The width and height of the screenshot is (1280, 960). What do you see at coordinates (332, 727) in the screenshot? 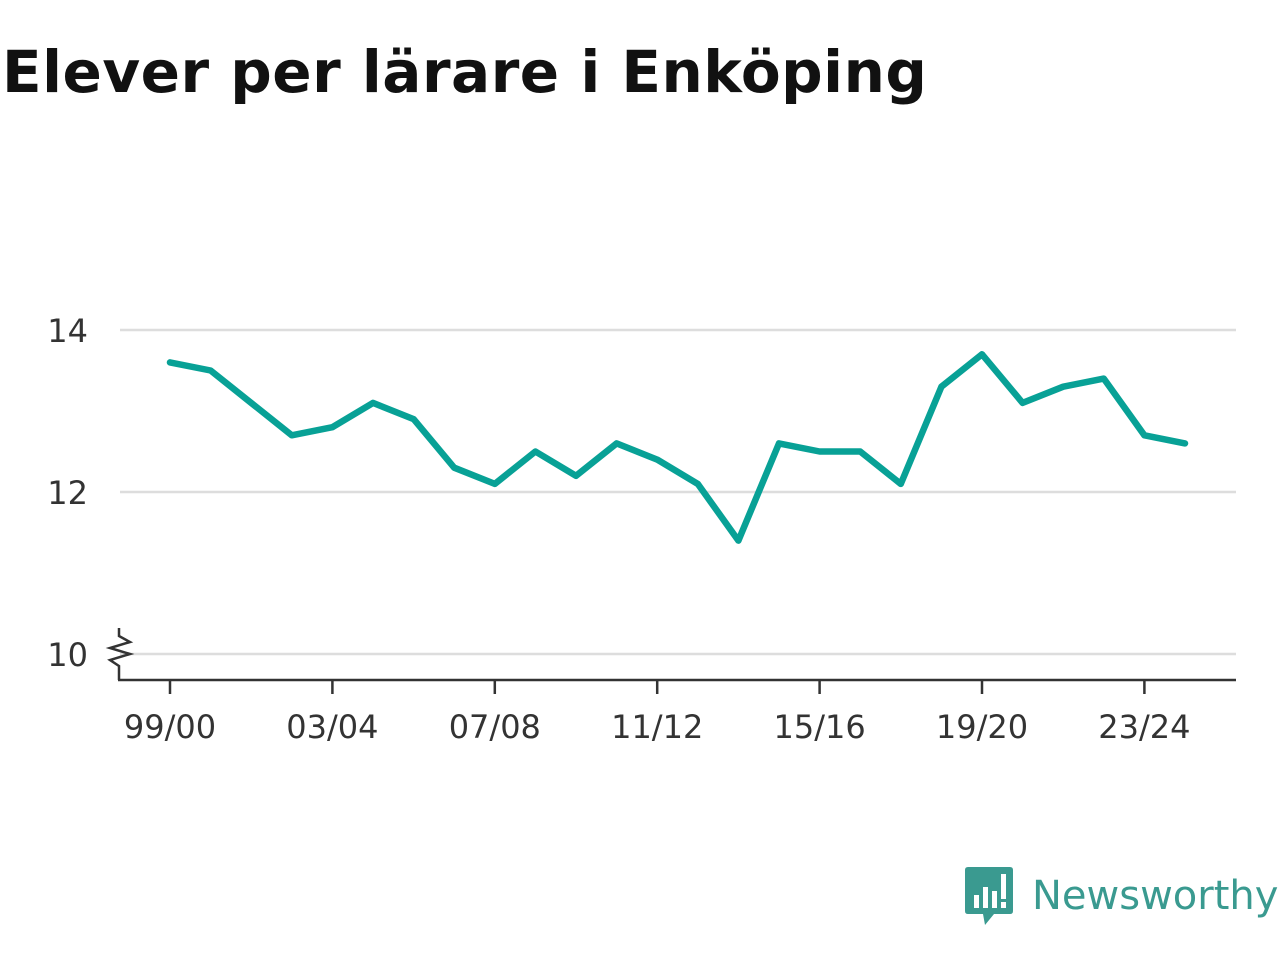
I see `x-tick-label-03-04: 03/04` at bounding box center [332, 727].